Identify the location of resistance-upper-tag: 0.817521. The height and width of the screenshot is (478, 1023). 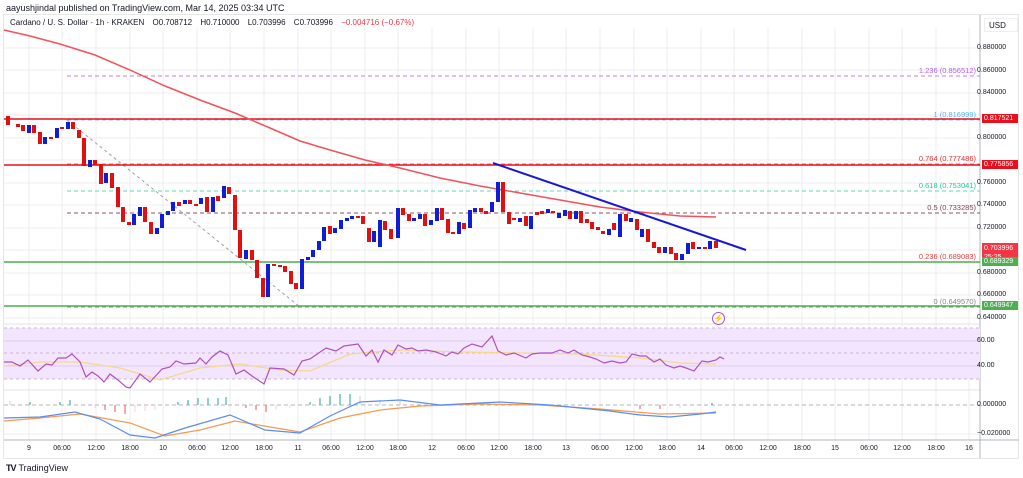
(1000, 118).